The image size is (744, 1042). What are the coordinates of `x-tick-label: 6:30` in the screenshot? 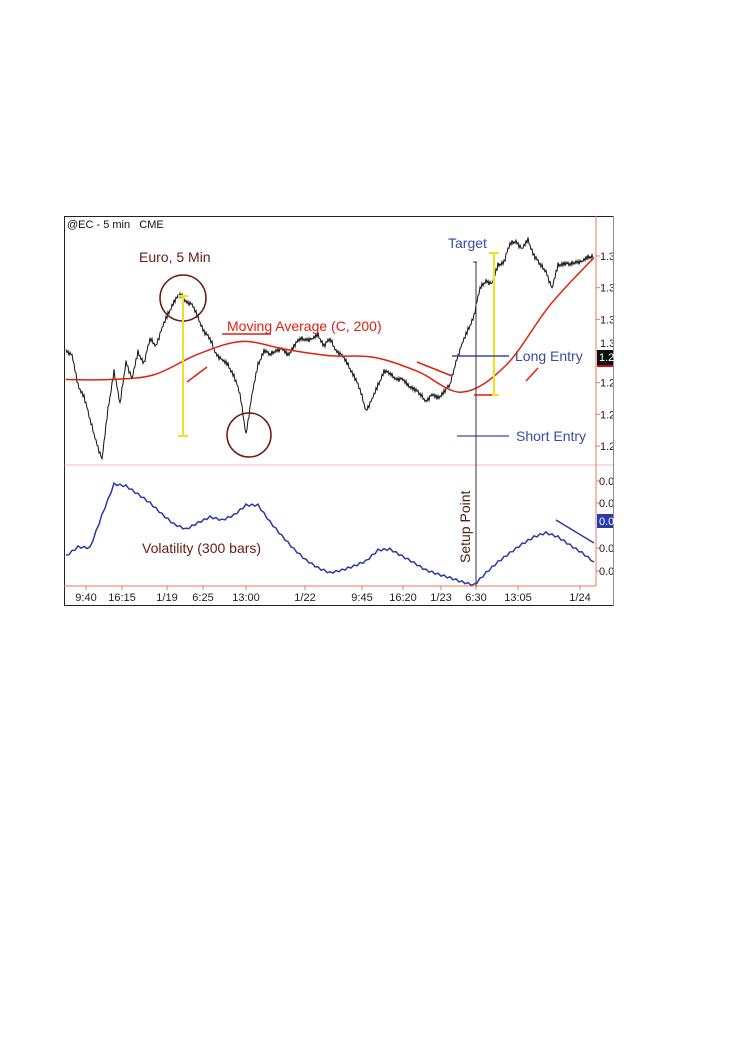 It's located at (475, 598).